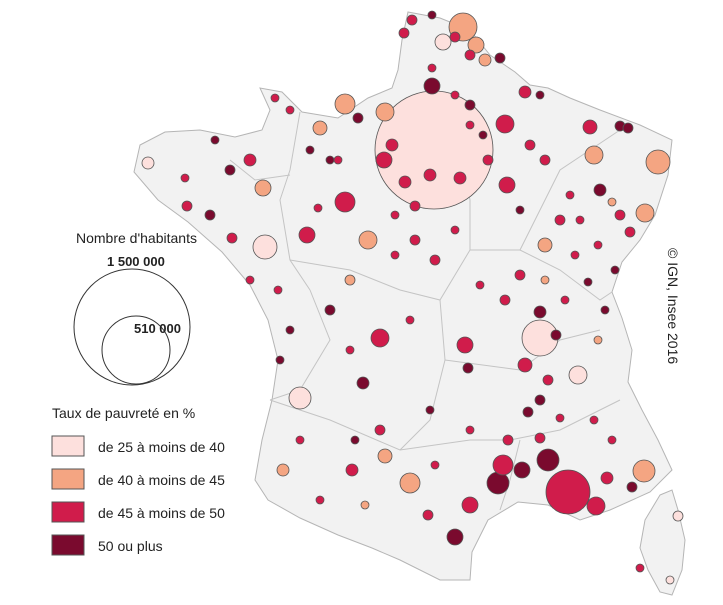 The height and width of the screenshot is (605, 723). What do you see at coordinates (136, 238) in the screenshot?
I see `size-legend-title: Nombre d'habitants` at bounding box center [136, 238].